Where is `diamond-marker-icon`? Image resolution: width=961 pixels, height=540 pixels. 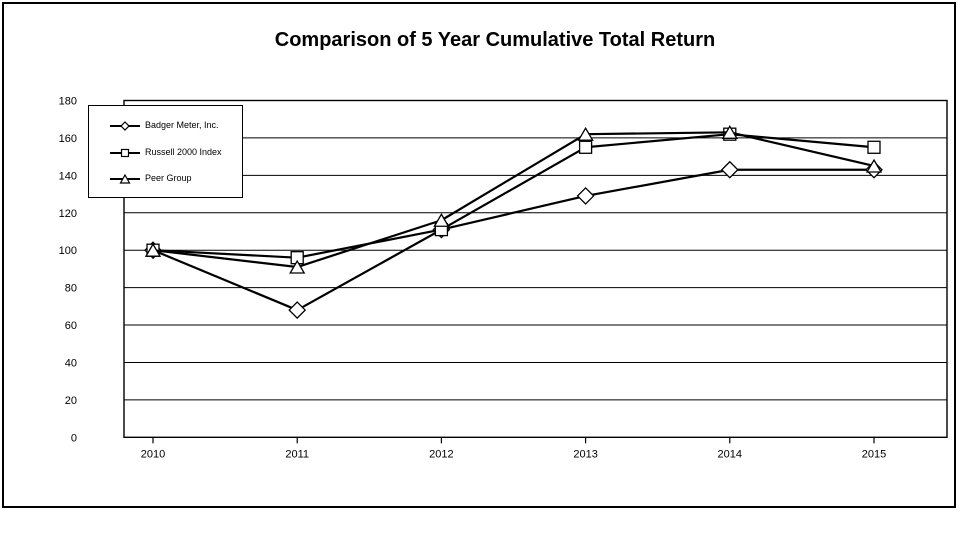
diamond-marker-icon is located at coordinates (125, 125).